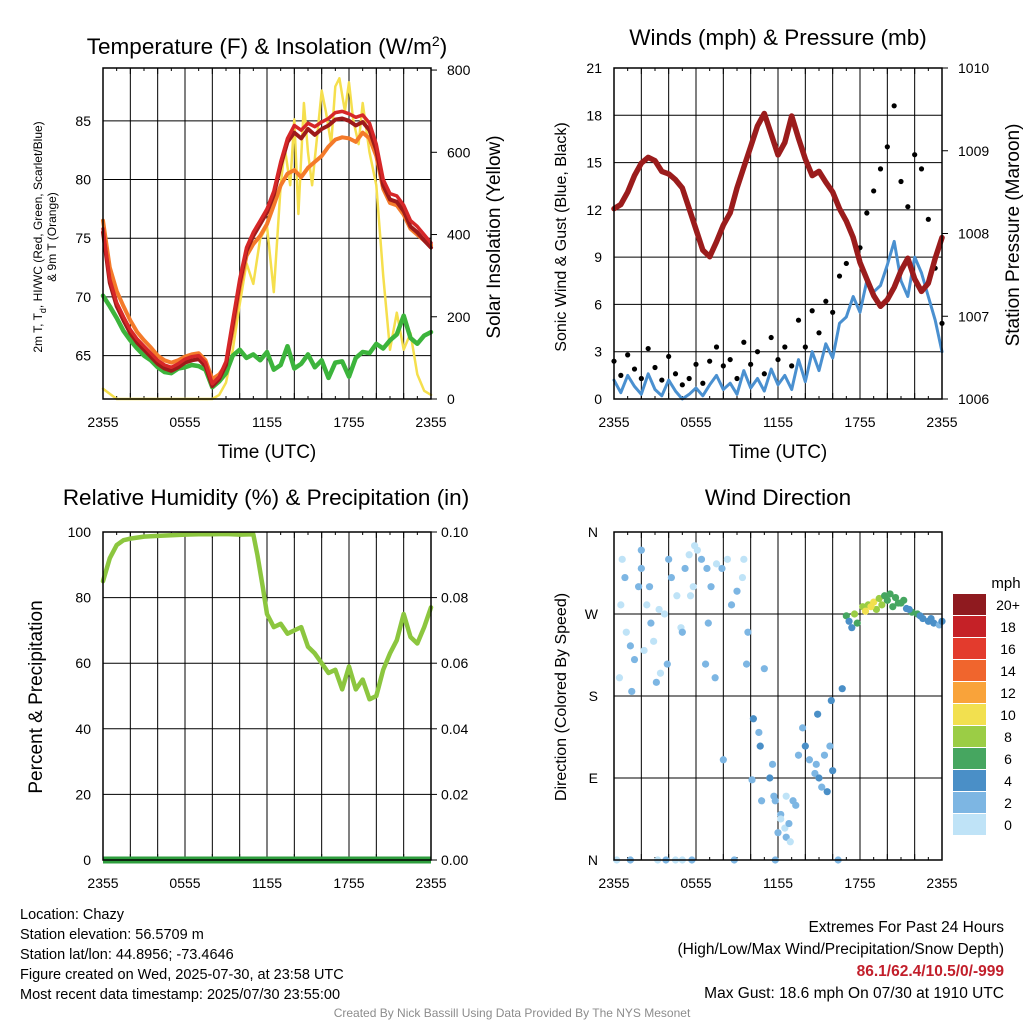 This screenshot has height=1024, width=1024. I want to click on legend-label: 12, so click(1008, 693).